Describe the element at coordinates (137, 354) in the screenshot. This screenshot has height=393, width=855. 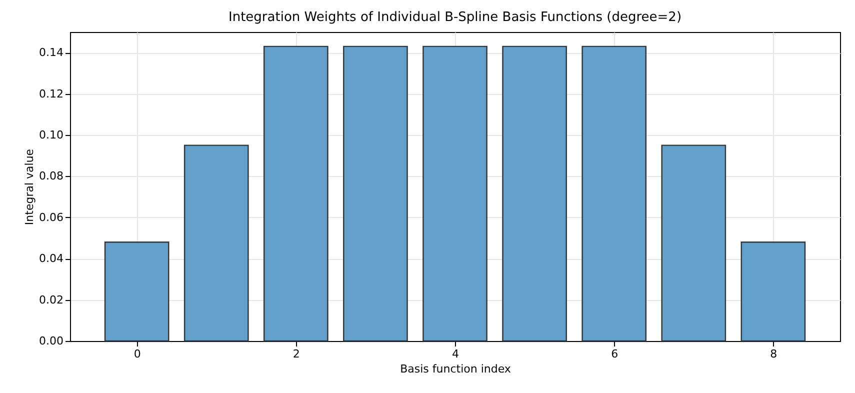
I see `x-tick-label: 0` at that location.